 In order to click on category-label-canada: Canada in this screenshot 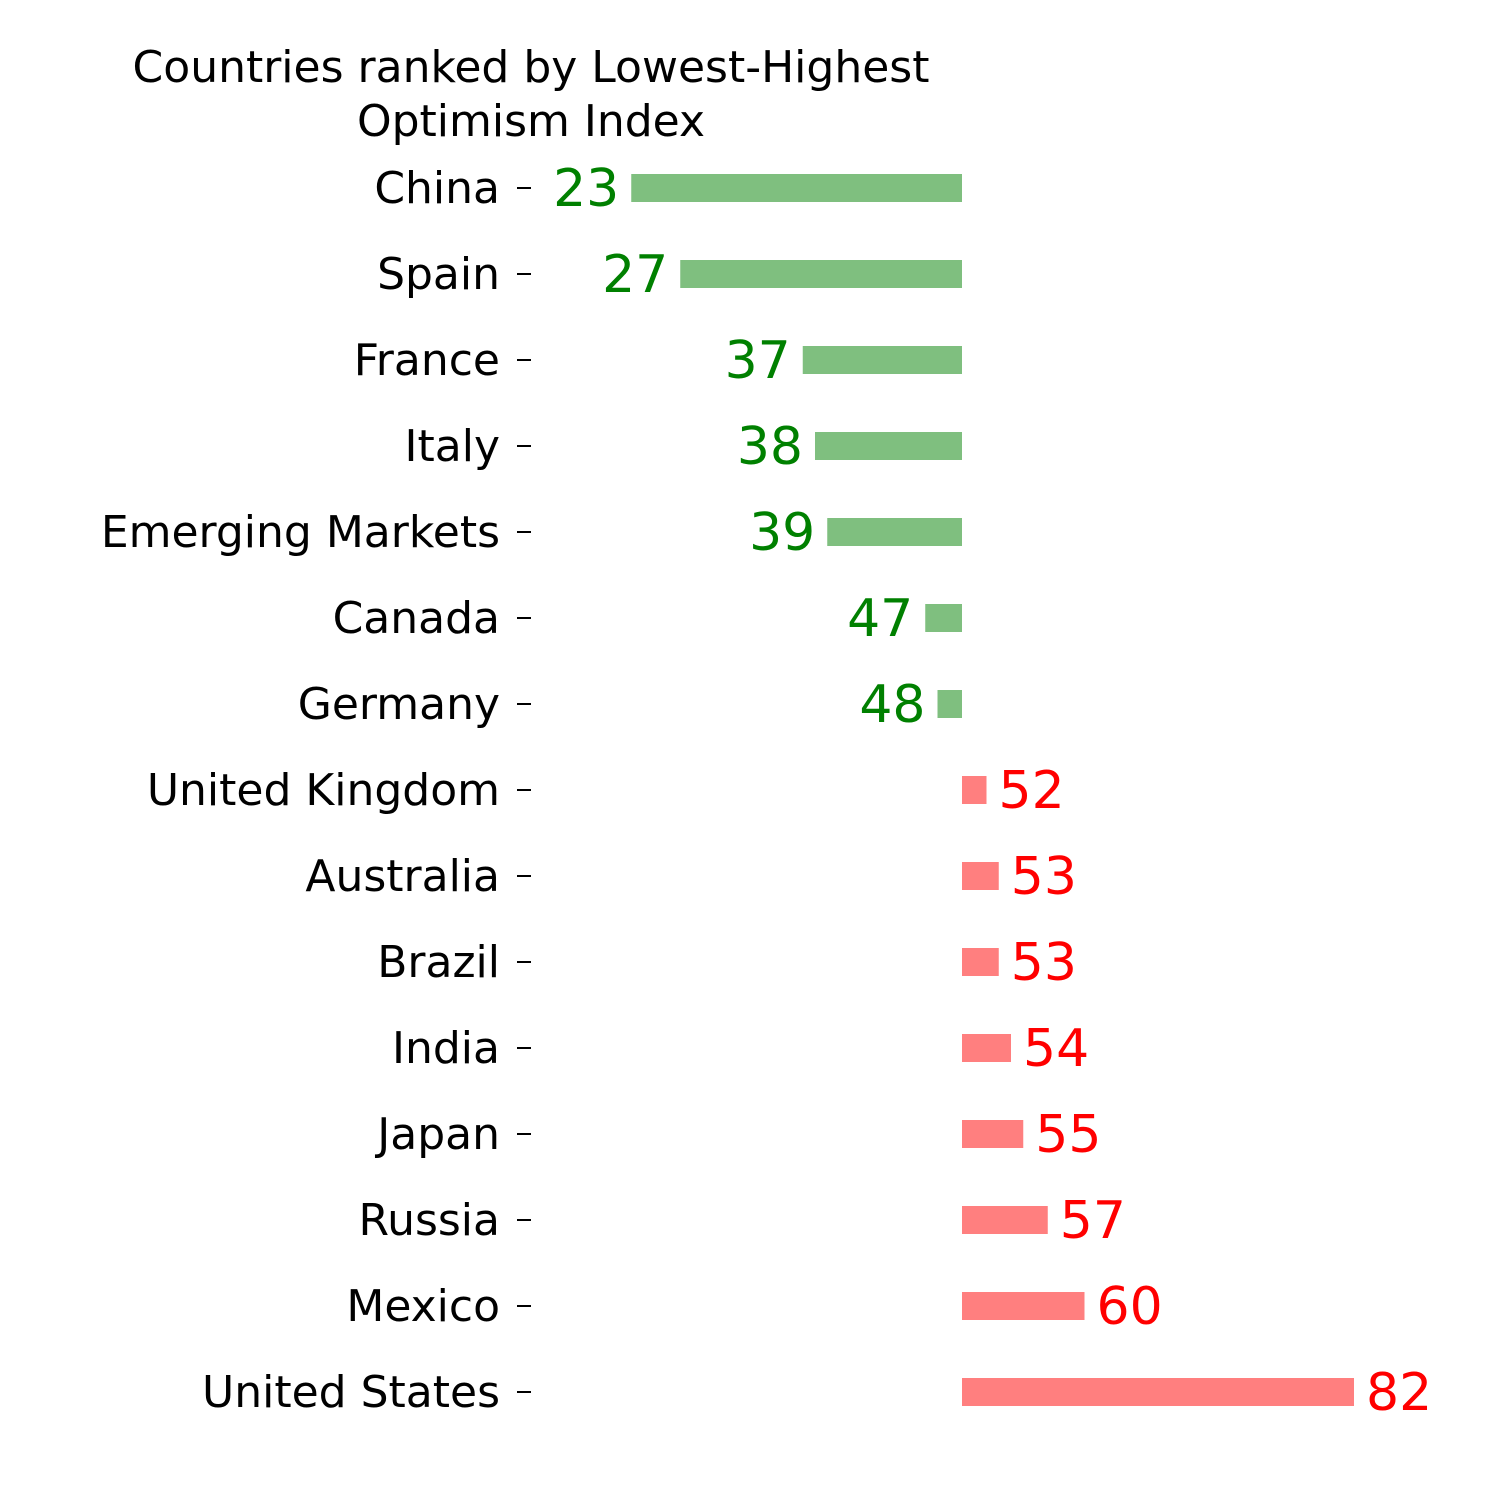, I will do `click(416, 618)`.